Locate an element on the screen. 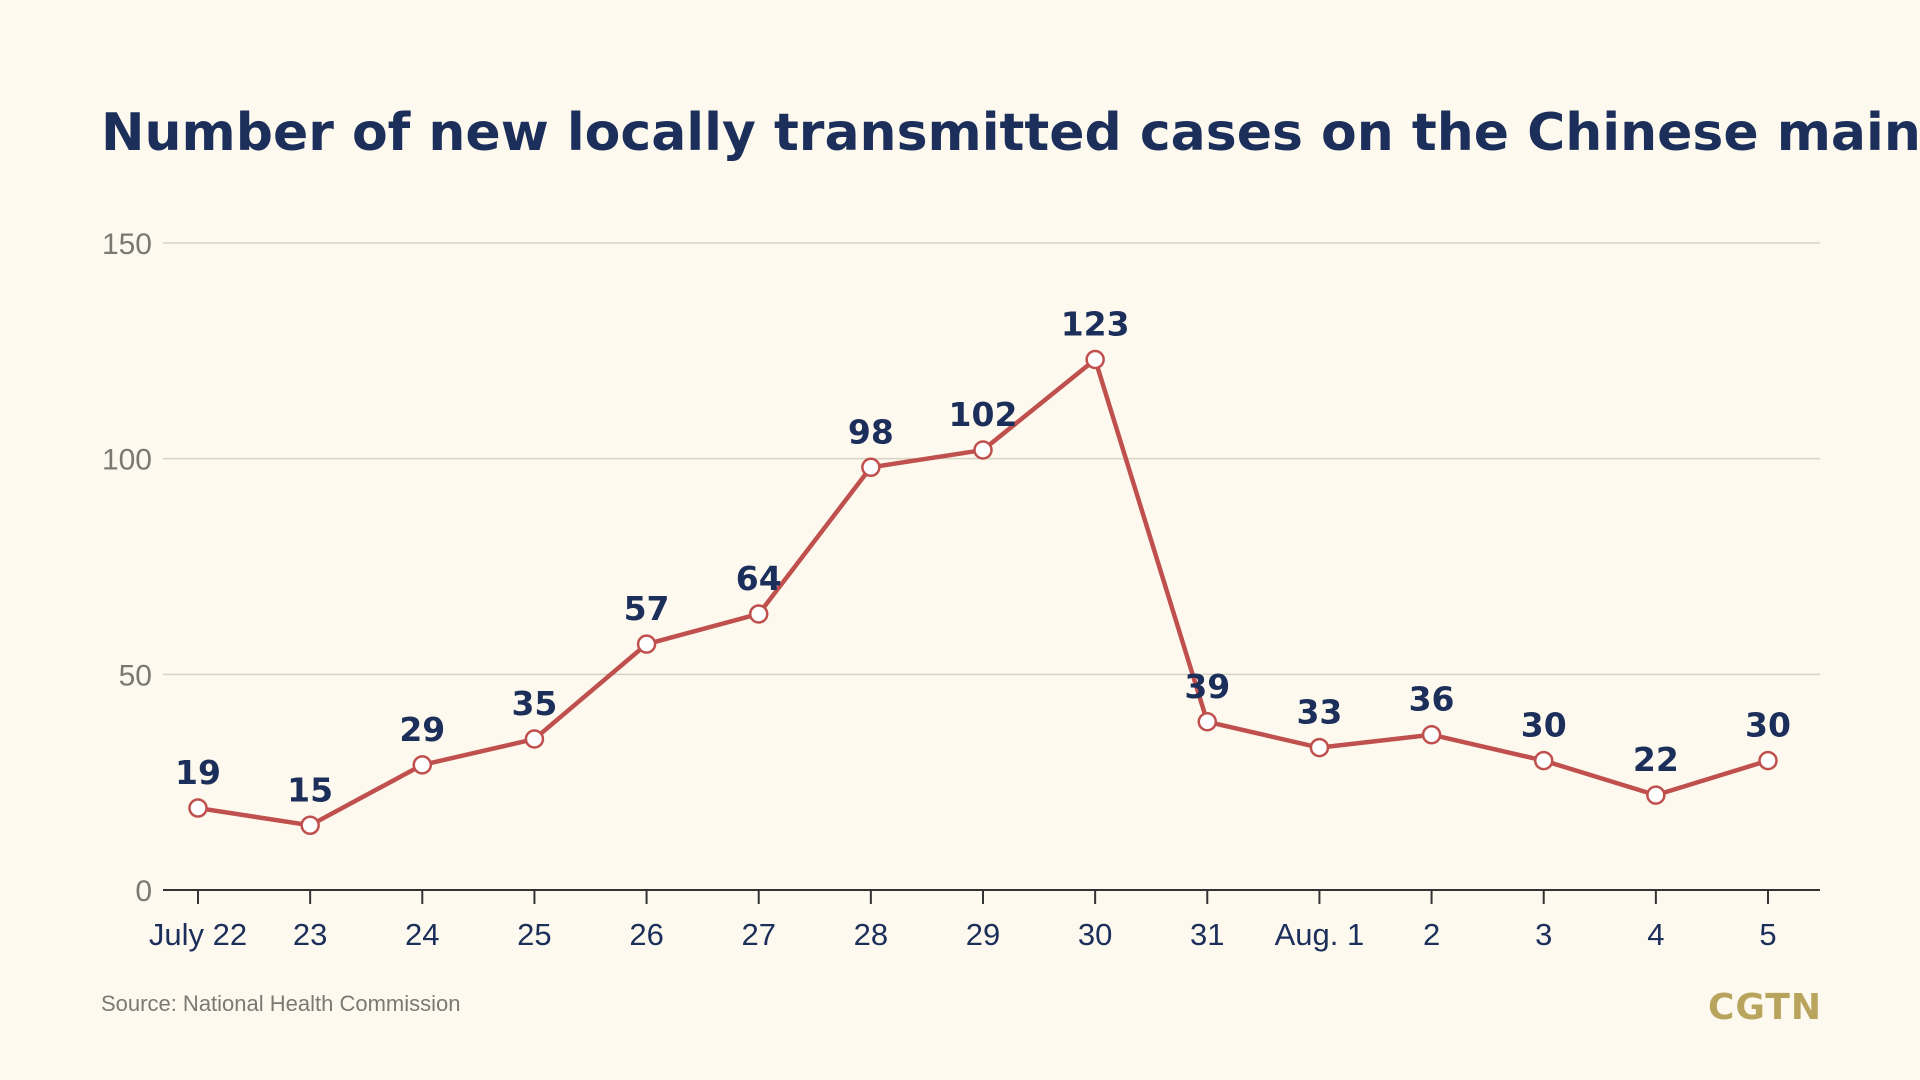  source-note: Source: National Health Commission is located at coordinates (281, 1003).